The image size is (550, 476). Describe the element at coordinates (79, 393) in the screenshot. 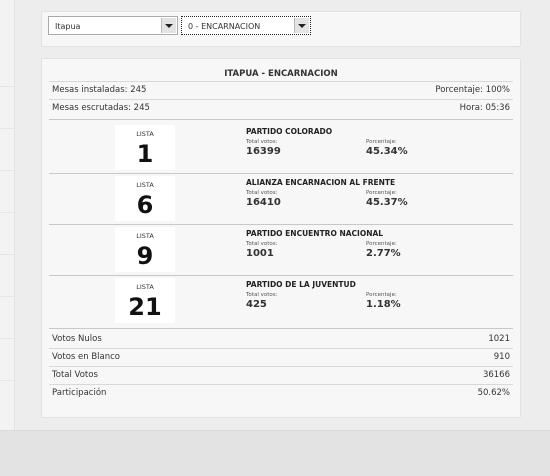

I see `summary-label: Participación` at that location.